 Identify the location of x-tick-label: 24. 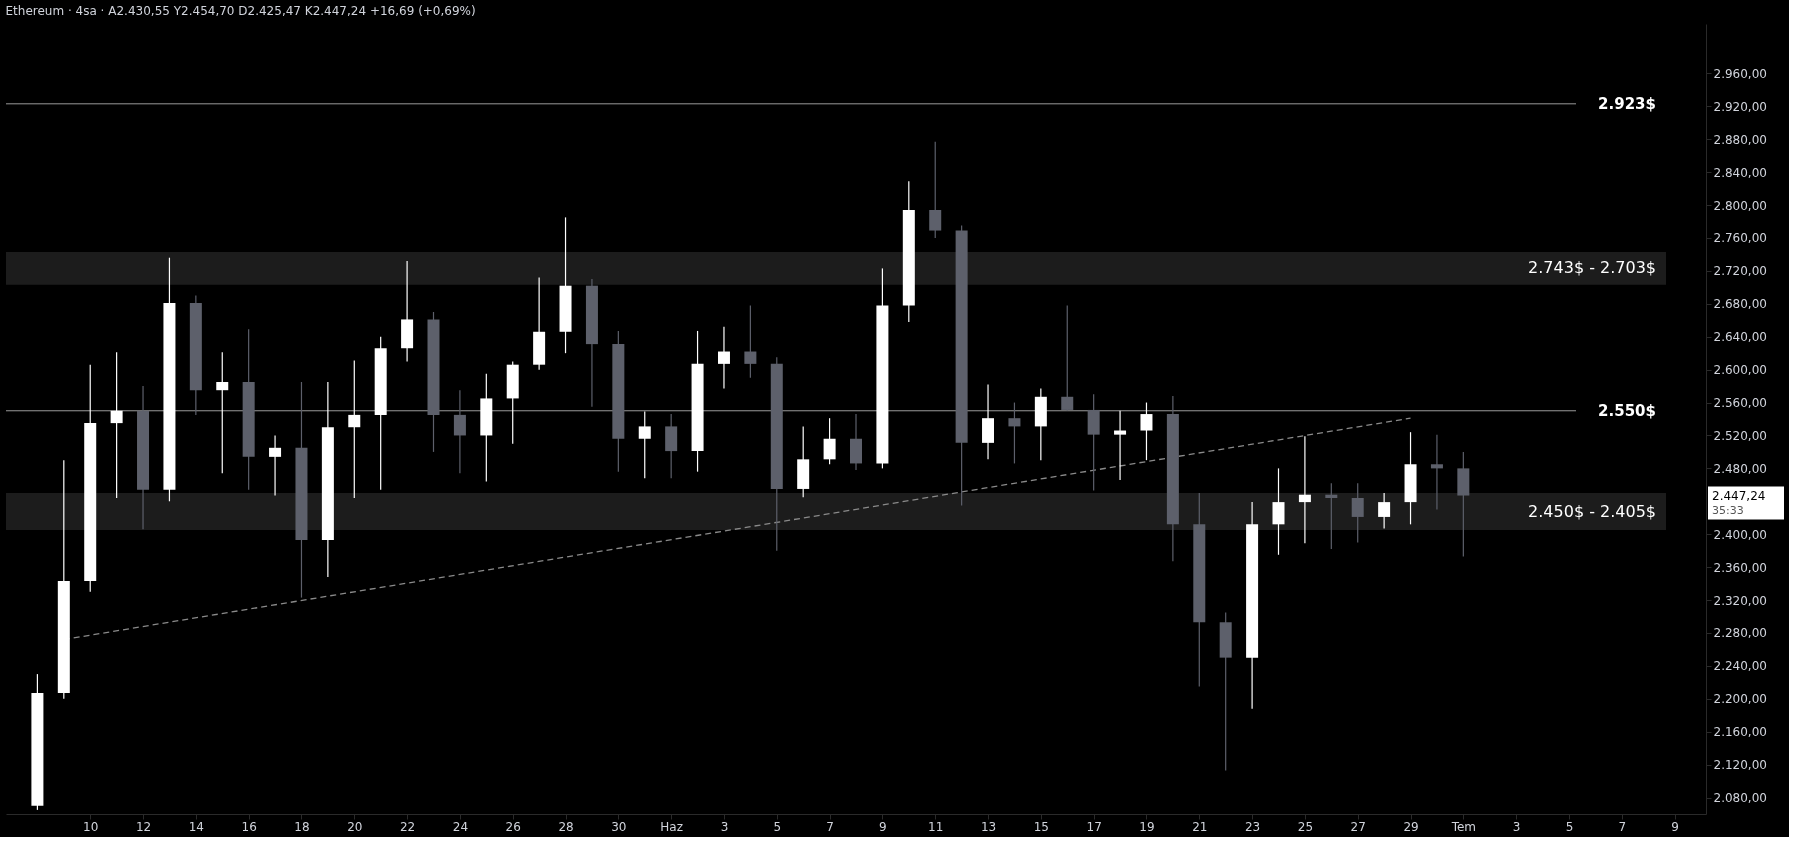
(460, 826).